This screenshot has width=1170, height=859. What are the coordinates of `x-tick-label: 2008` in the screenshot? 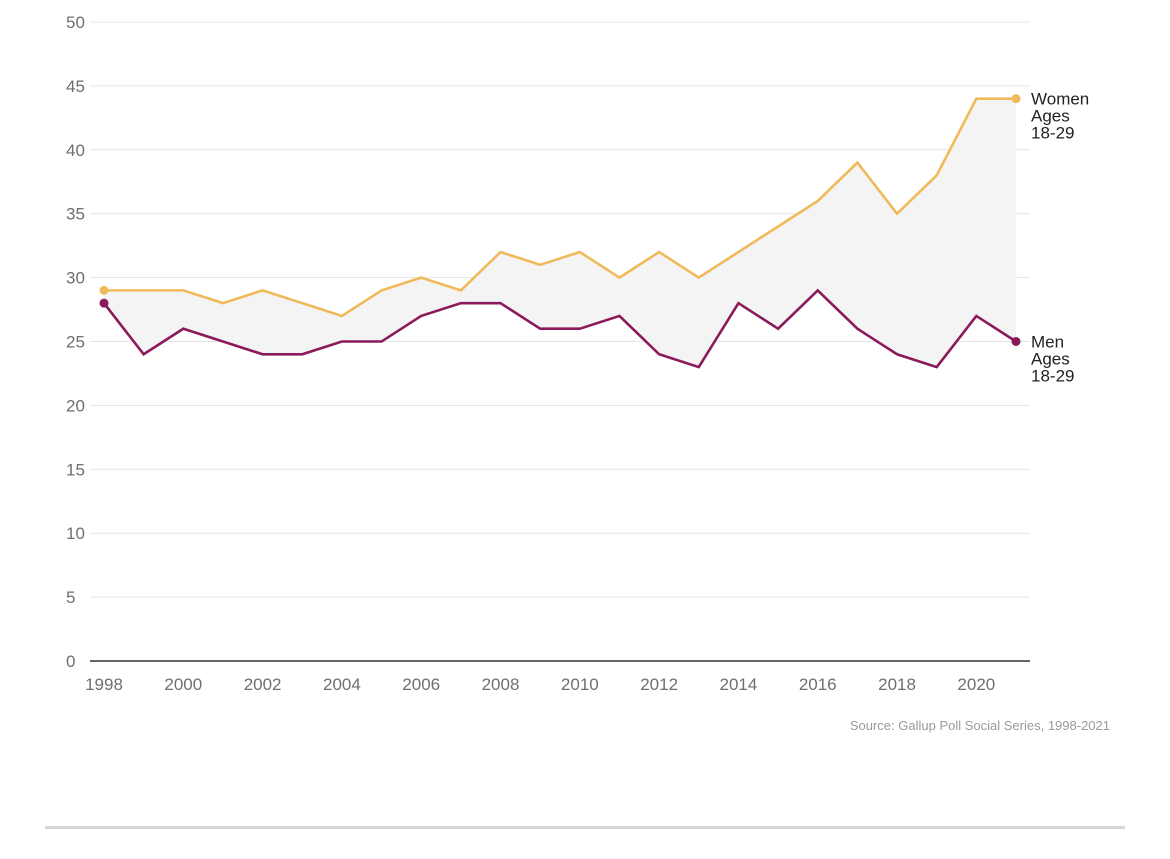 It's located at (501, 684).